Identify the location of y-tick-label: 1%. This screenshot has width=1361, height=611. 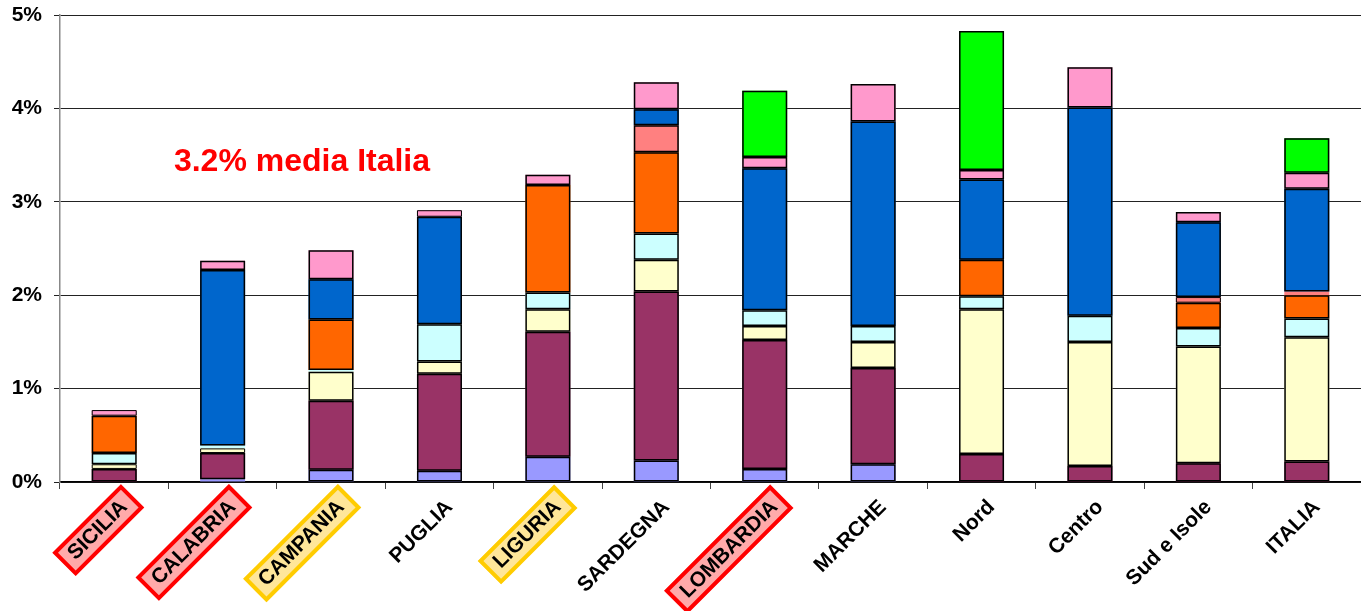
(27, 387).